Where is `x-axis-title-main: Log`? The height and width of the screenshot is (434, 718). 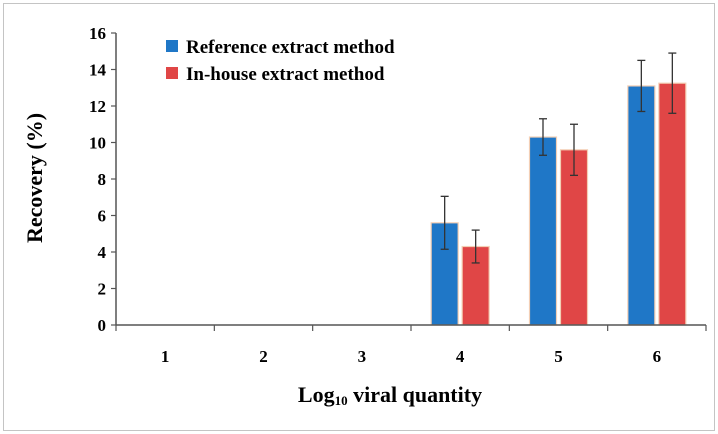 x-axis-title-main: Log is located at coordinates (316, 394).